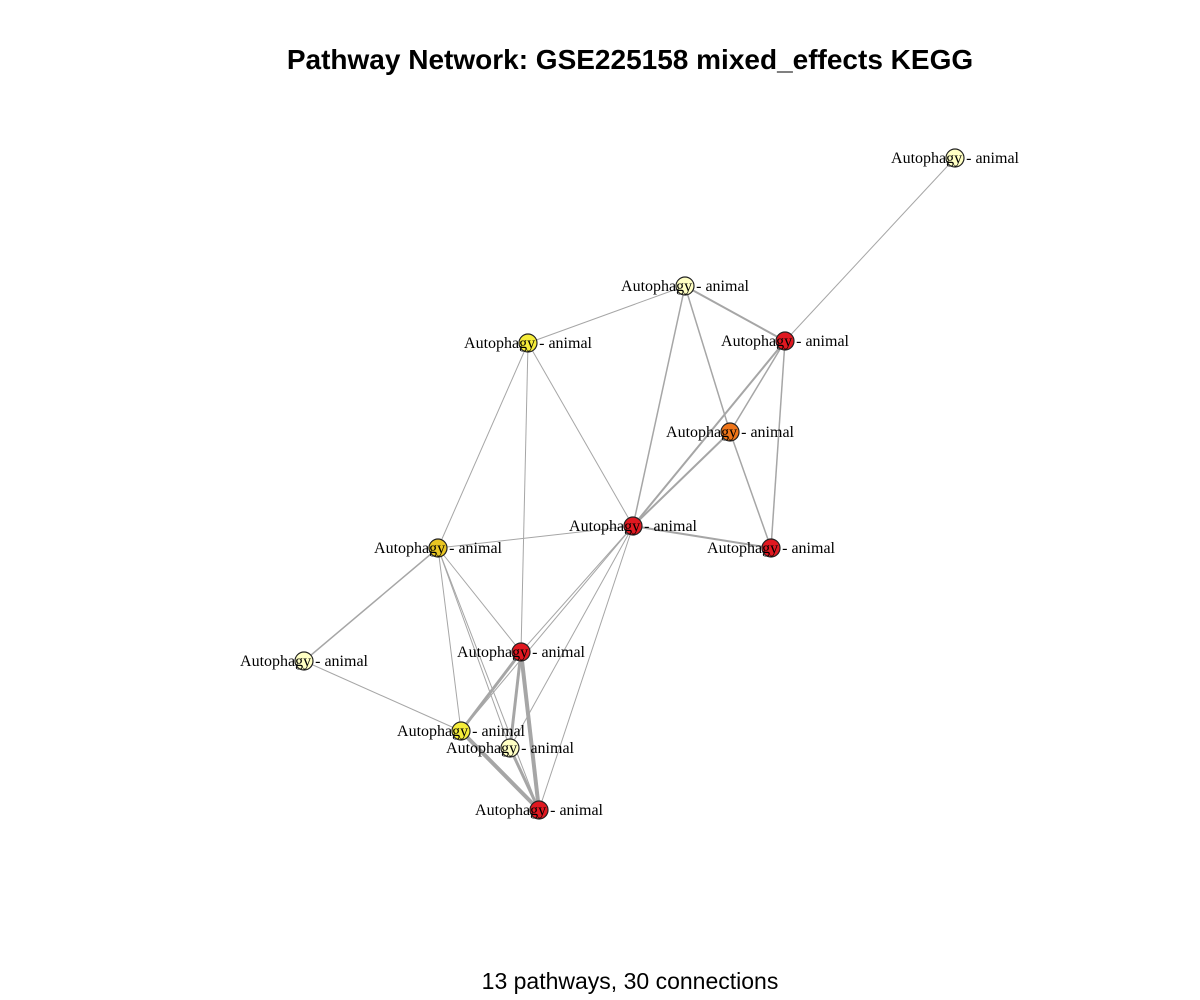 Image resolution: width=1200 pixels, height=1000 pixels. Describe the element at coordinates (524, 497) in the screenshot. I see `edge-n3-n10` at that location.